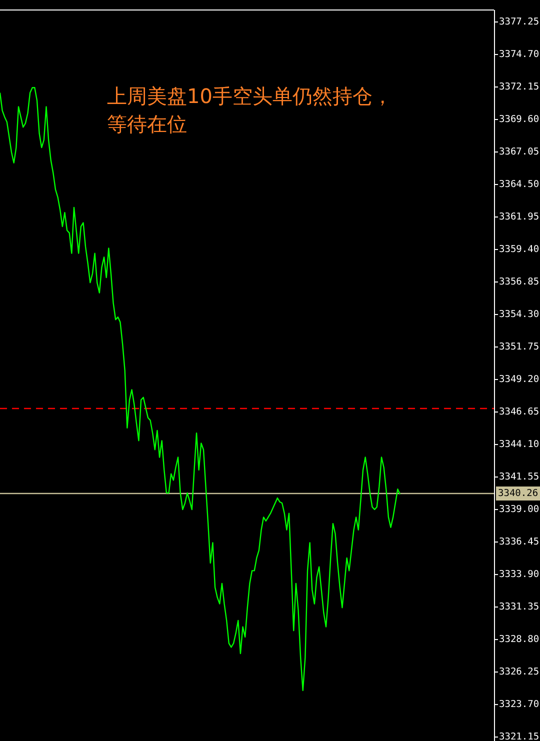 The width and height of the screenshot is (540, 741). Describe the element at coordinates (249, 110) in the screenshot. I see `annotation: 上周美盘10手空头单仍然持仓，等待在位` at that location.